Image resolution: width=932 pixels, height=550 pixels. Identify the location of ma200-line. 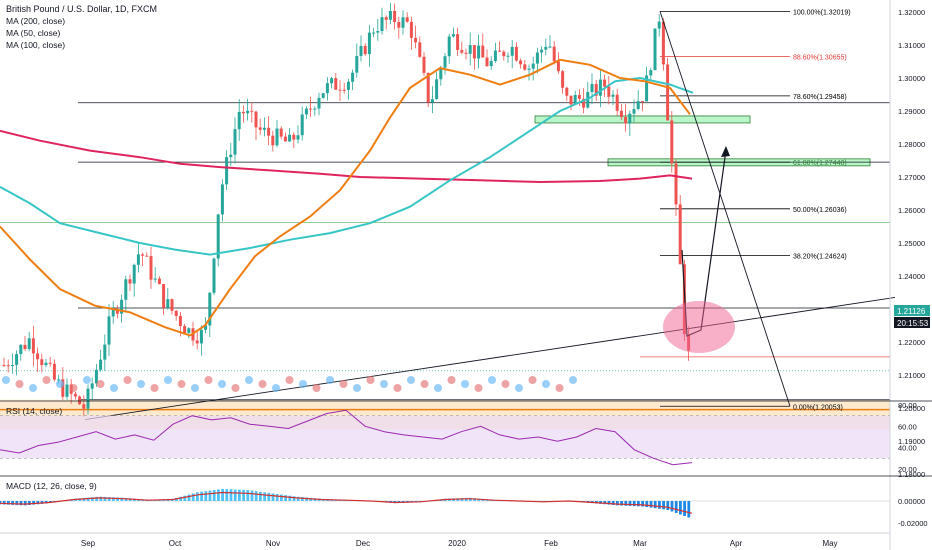
(346, 156).